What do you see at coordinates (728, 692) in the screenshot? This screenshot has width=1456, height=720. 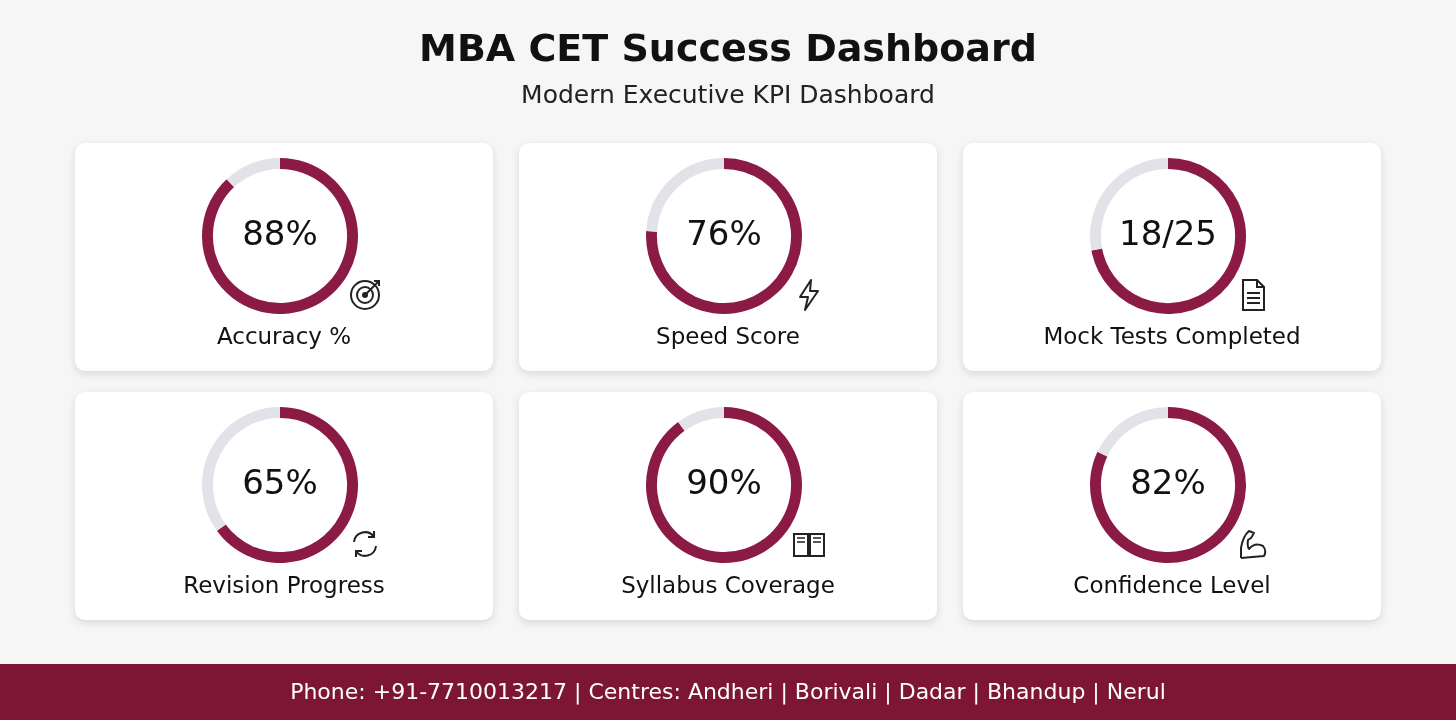 I see `text: Phone: +91-7710013217 | Centres: Andheri | Borivali | Dadar | Bhandup | Nerul` at bounding box center [728, 692].